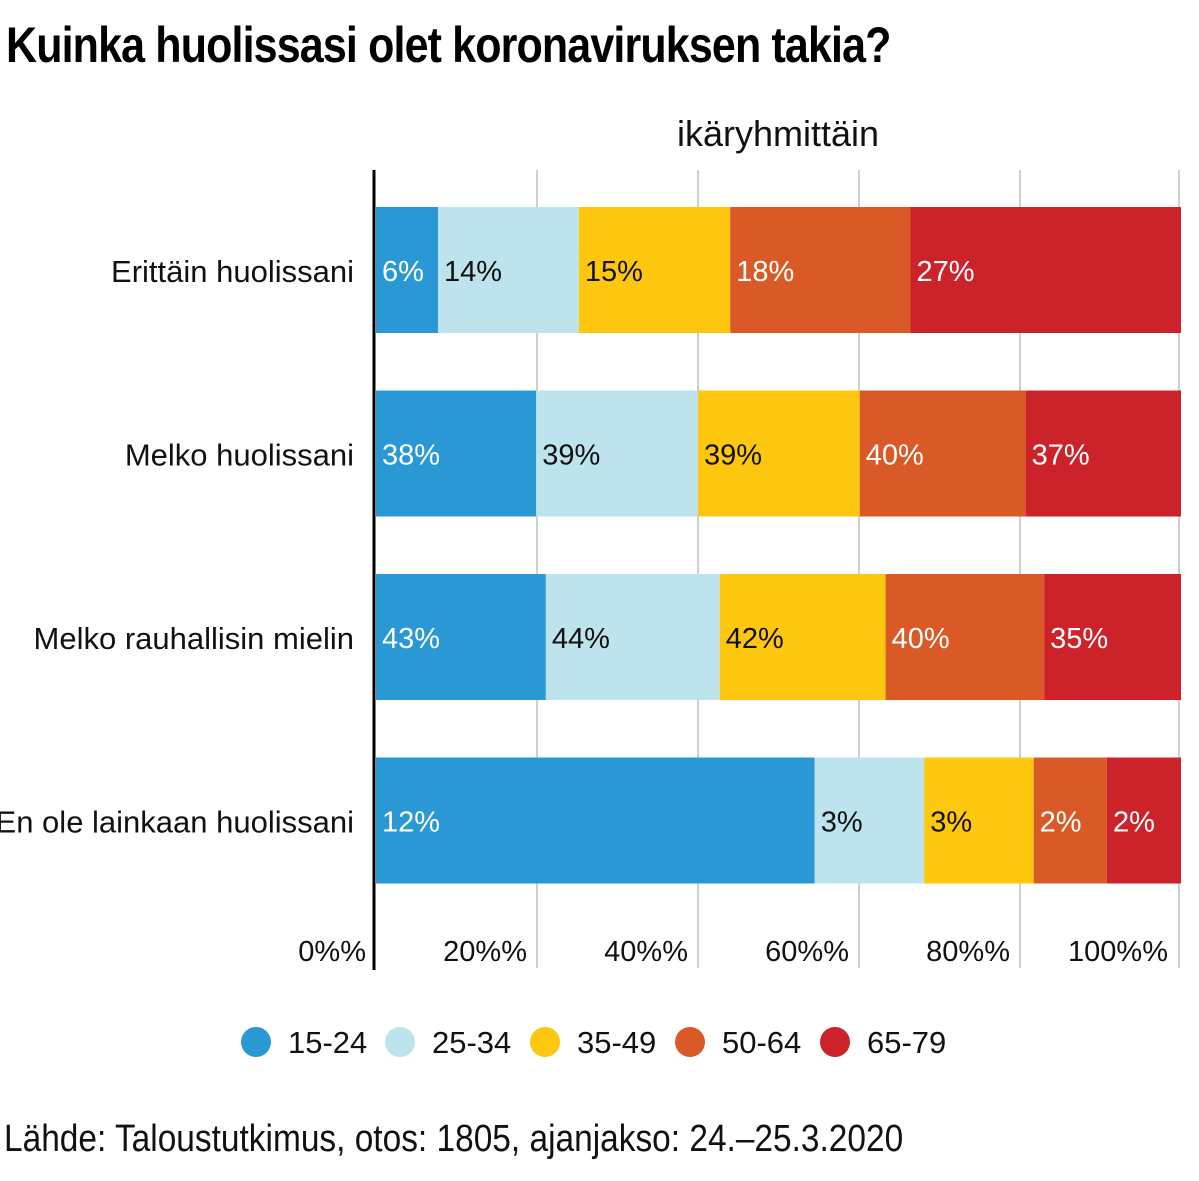  Describe the element at coordinates (906, 1042) in the screenshot. I see `legend-label: 65-79` at that location.